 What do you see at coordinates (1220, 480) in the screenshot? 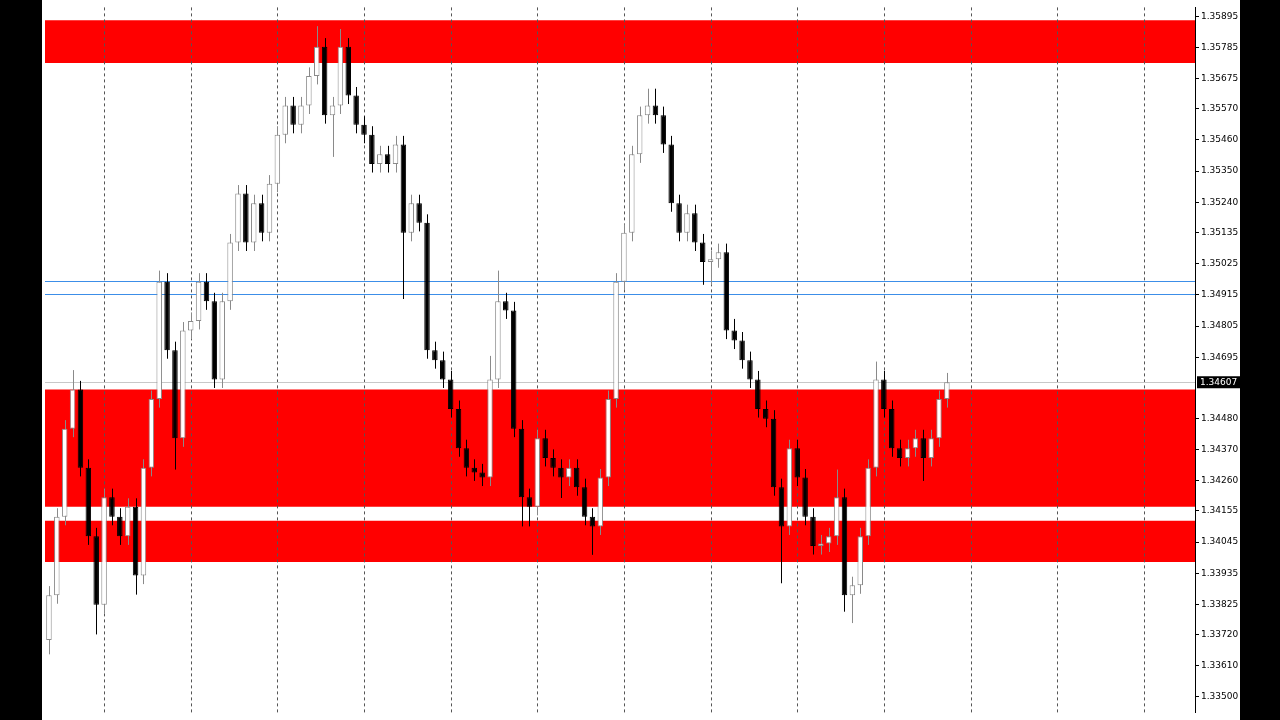
I see `y-tick-label: 1.34260` at bounding box center [1220, 480].